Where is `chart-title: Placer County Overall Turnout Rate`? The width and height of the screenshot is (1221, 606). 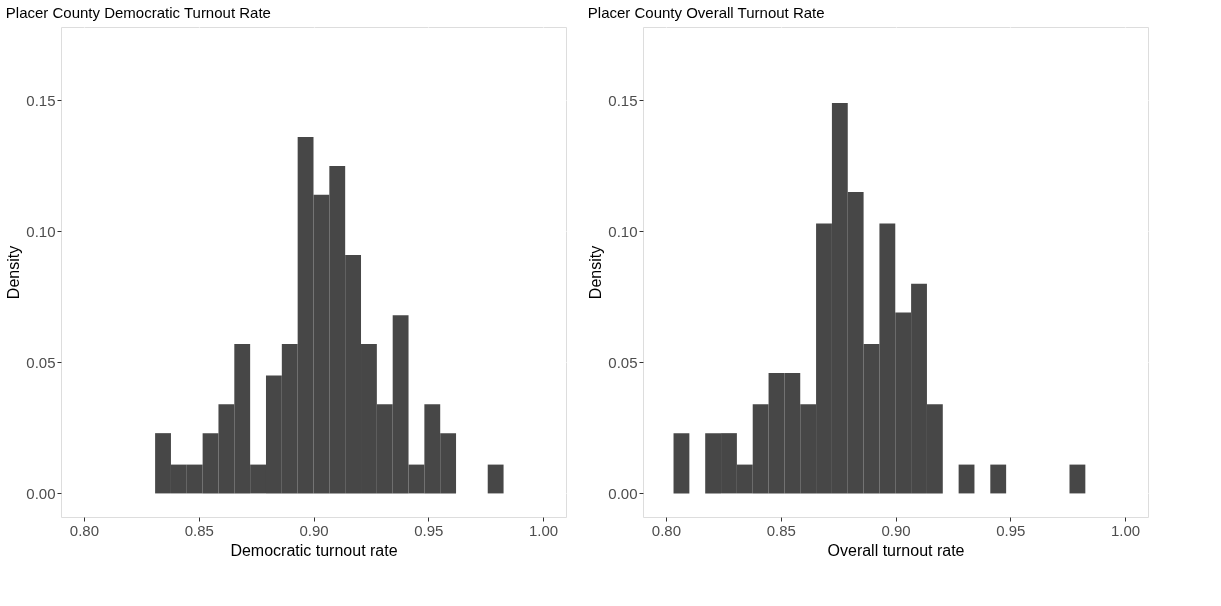
chart-title: Placer County Overall Turnout Rate is located at coordinates (706, 12).